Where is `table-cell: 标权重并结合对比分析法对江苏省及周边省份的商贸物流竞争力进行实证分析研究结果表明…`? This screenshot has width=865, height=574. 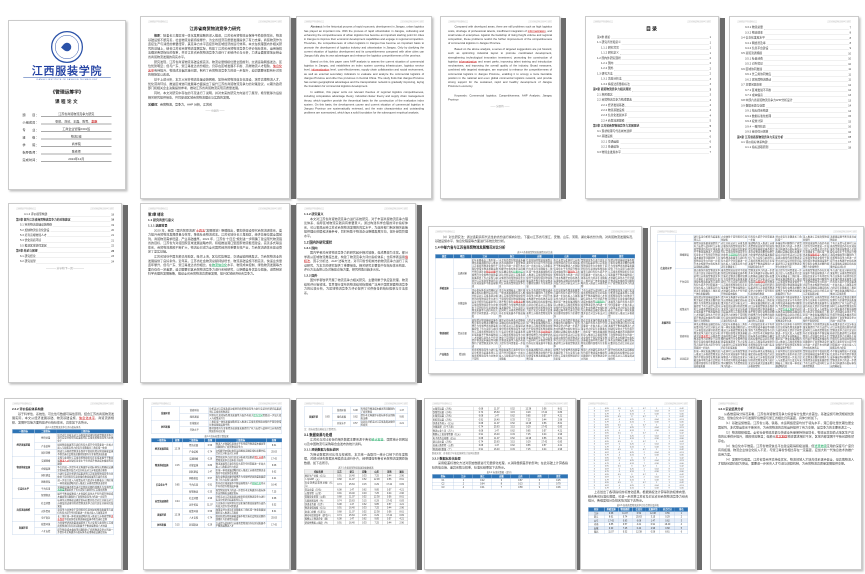 table-cell: 标权重并结合对比分析法对江苏省及周边省份的商贸物流竞争力进行实证分析研究结果表明… is located at coordinates (843, 336).